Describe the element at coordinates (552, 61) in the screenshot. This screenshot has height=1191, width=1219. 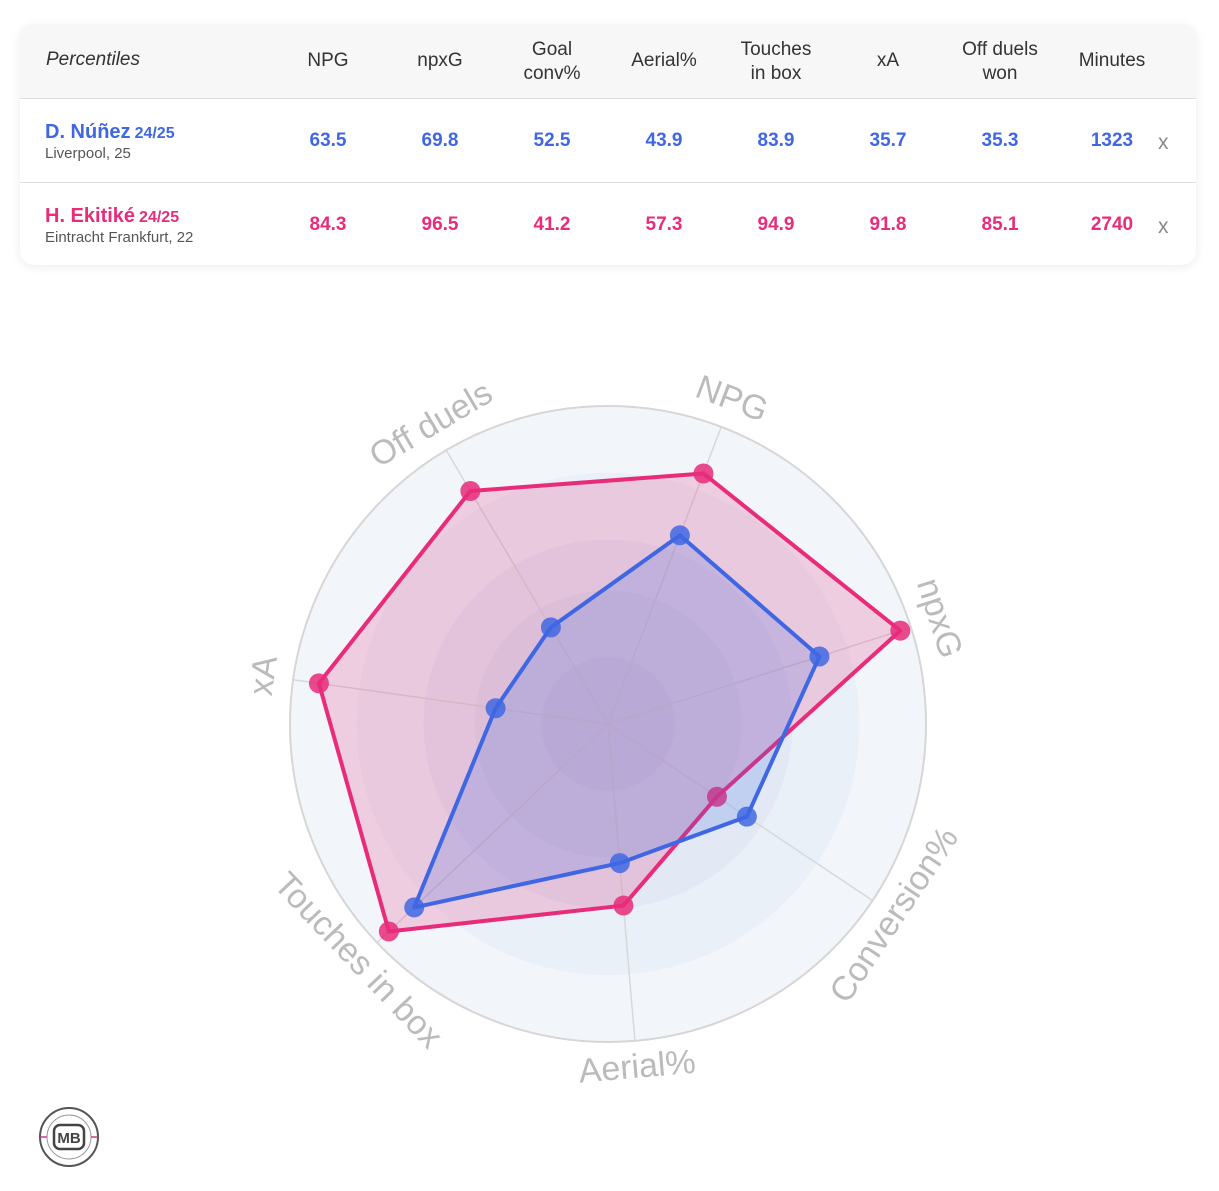
I see `header-goal-conv: Goal conv%` at that location.